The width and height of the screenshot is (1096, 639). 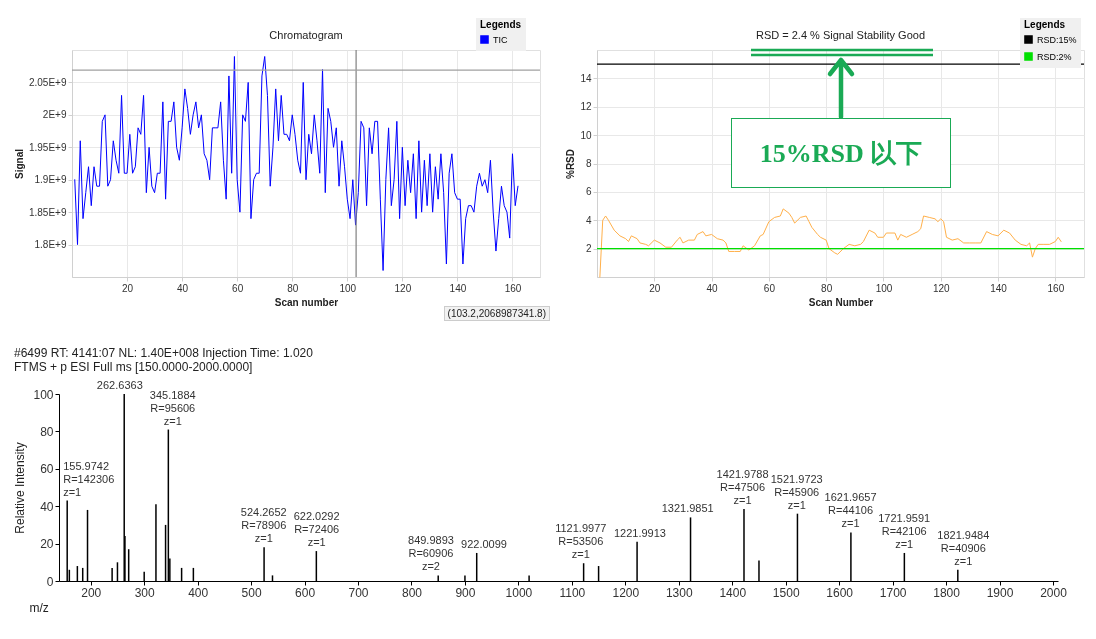 What do you see at coordinates (687, 508) in the screenshot?
I see `annotation: 1321.9851` at bounding box center [687, 508].